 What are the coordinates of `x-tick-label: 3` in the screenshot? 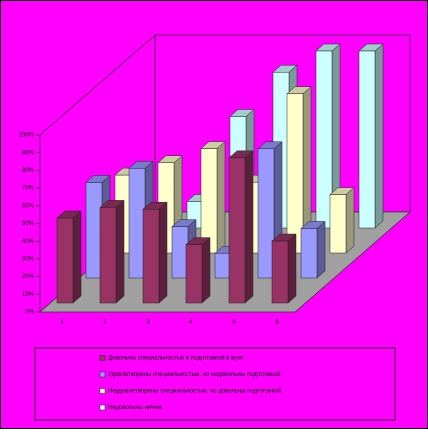 It's located at (148, 323).